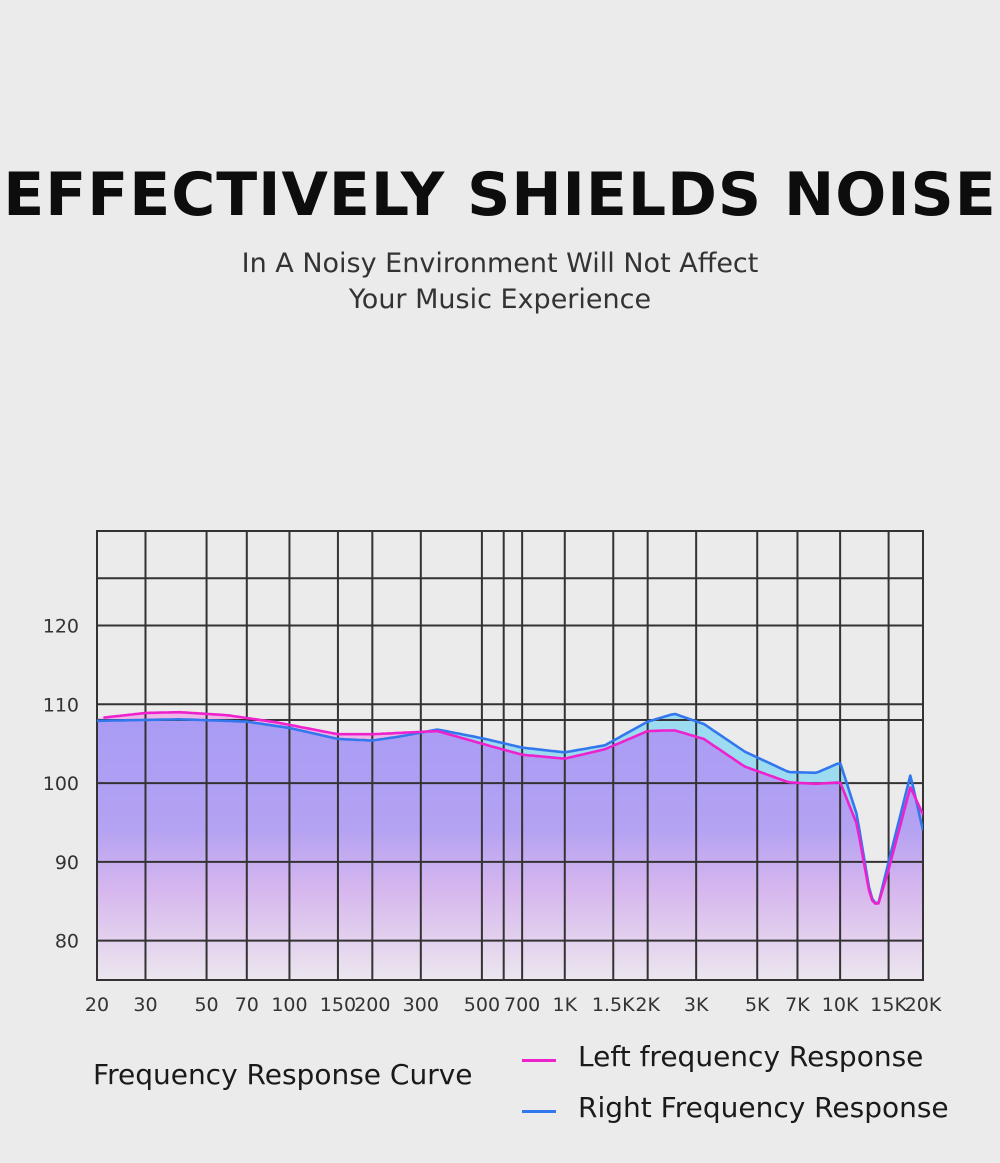 The image size is (1000, 1163). What do you see at coordinates (372, 1005) in the screenshot?
I see `x-tick-label: 200` at bounding box center [372, 1005].